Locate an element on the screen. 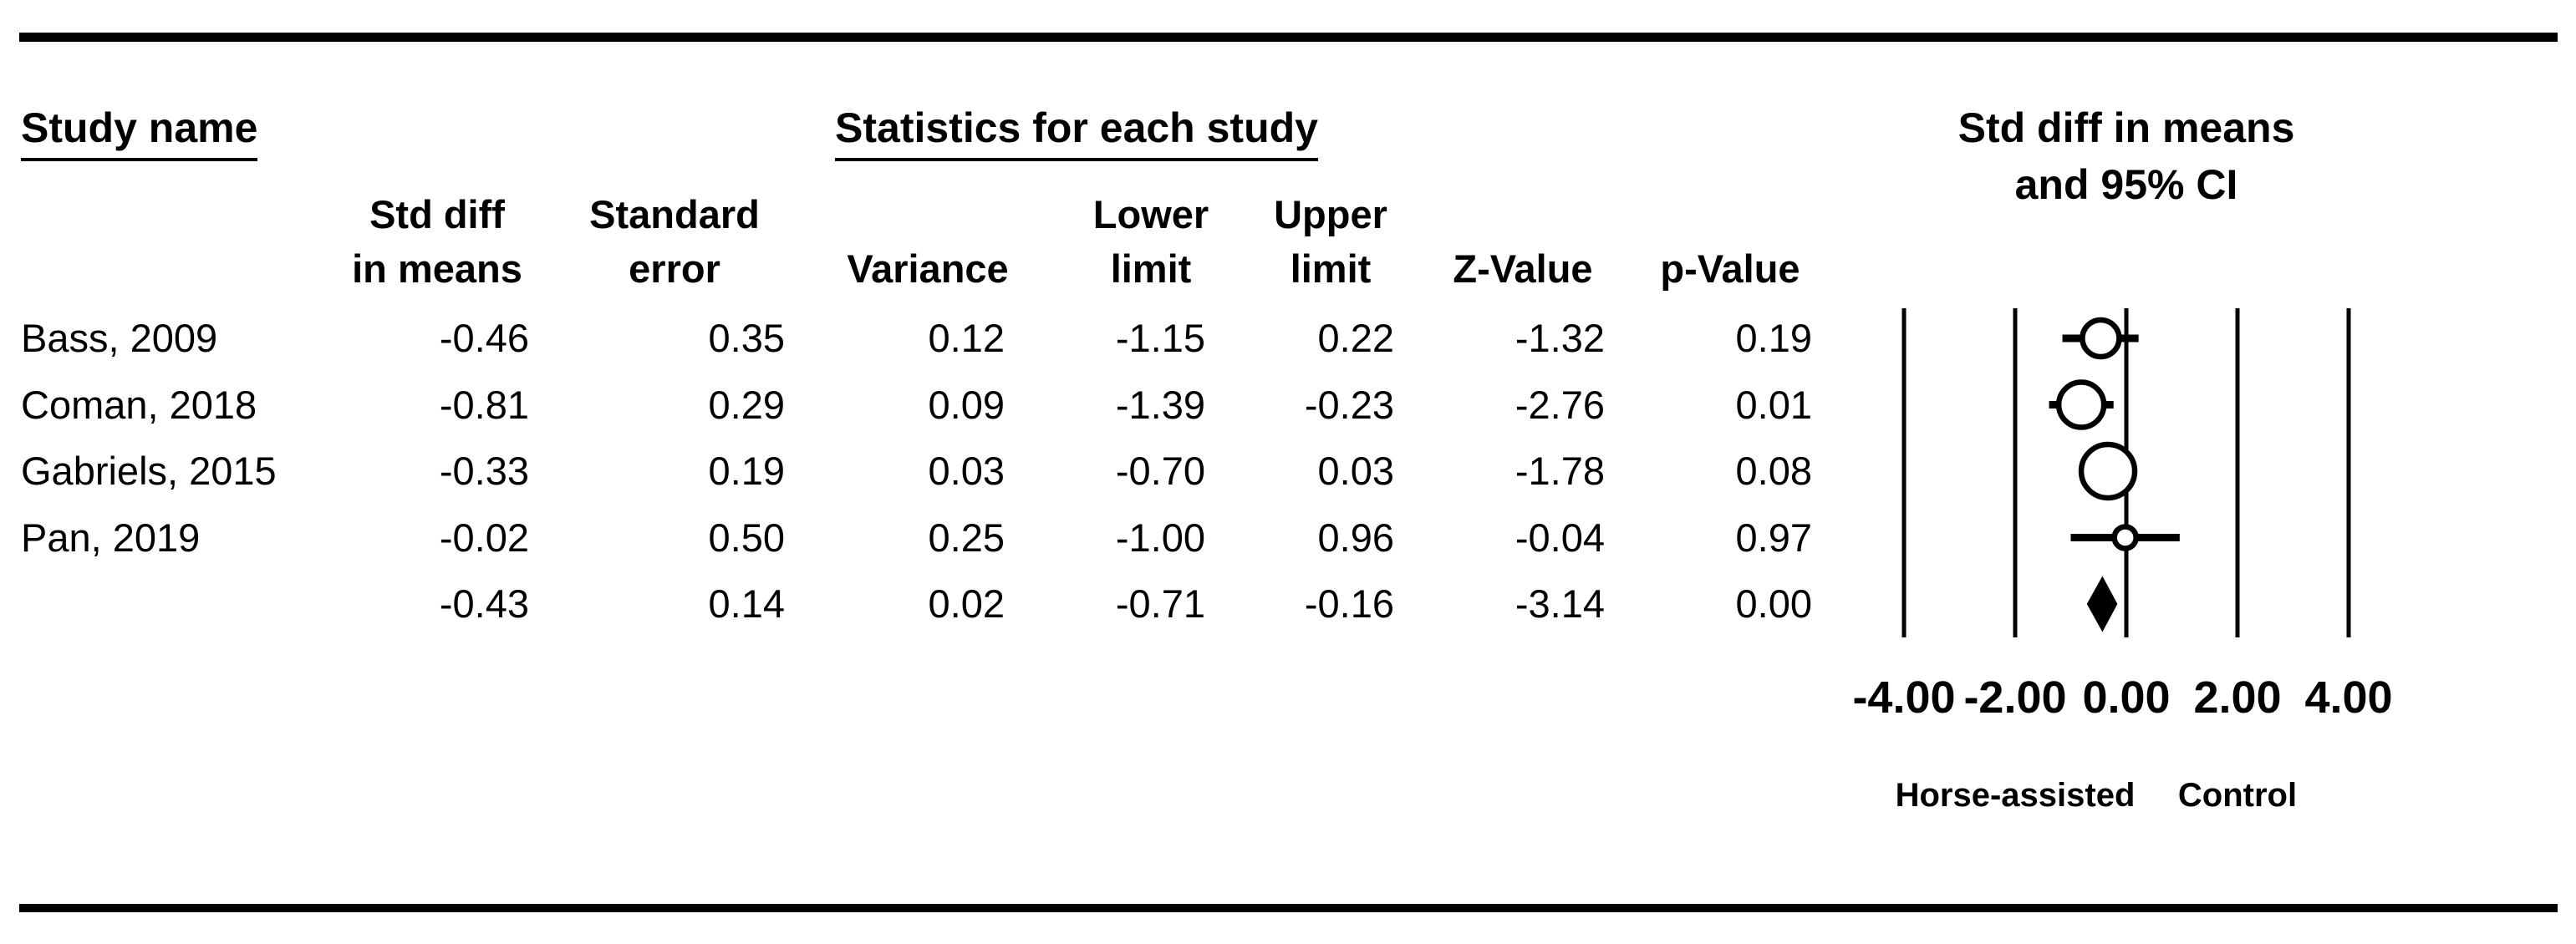 The height and width of the screenshot is (944, 2576). study-name-header: Study name is located at coordinates (139, 132).